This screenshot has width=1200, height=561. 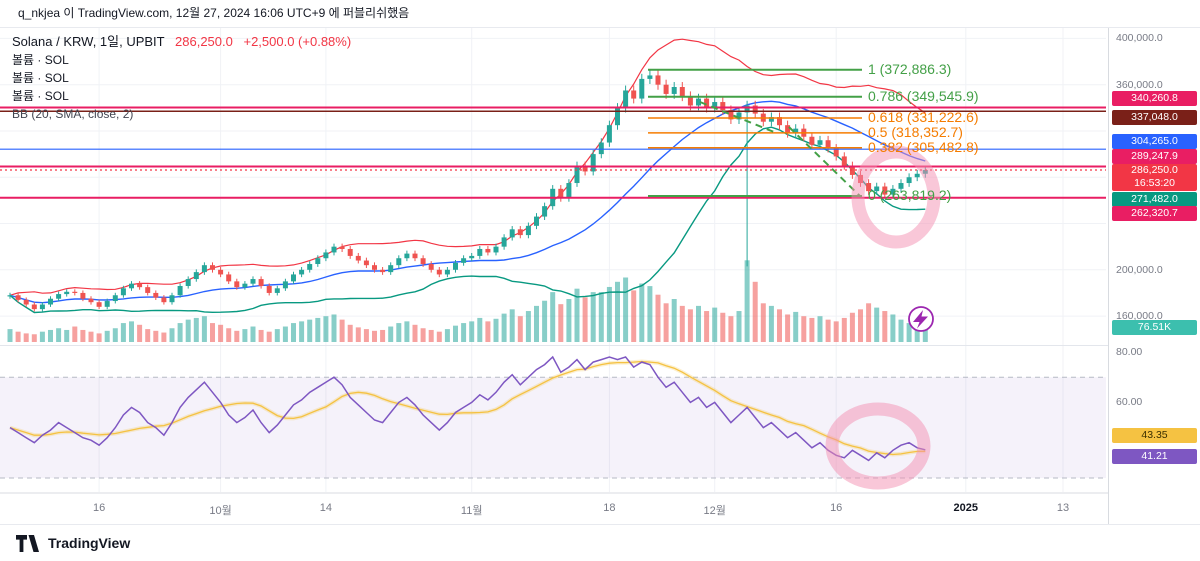 What do you see at coordinates (1154, 157) in the screenshot?
I see `price-badge: 289,247.9` at bounding box center [1154, 157].